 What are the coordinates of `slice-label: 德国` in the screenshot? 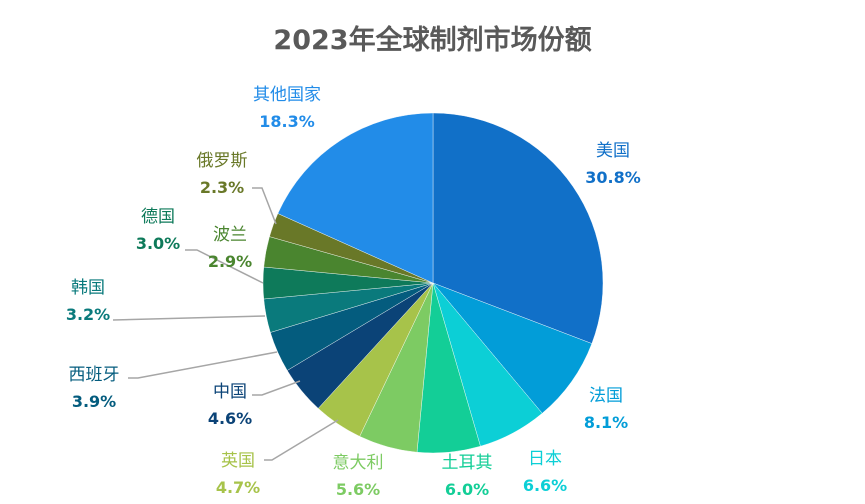 It's located at (158, 217).